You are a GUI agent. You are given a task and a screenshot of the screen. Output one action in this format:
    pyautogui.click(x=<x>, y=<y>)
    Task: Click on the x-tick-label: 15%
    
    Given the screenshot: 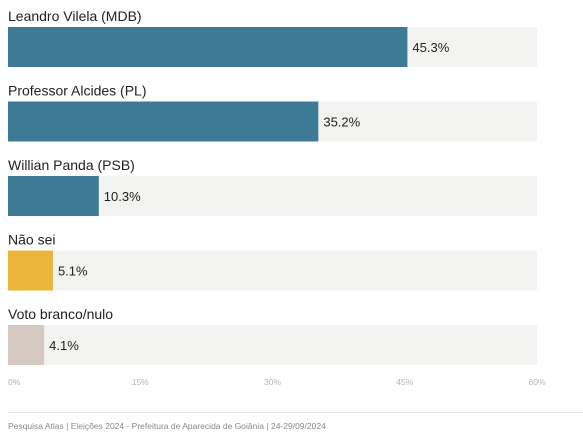 What is the action you would take?
    pyautogui.click(x=140, y=382)
    